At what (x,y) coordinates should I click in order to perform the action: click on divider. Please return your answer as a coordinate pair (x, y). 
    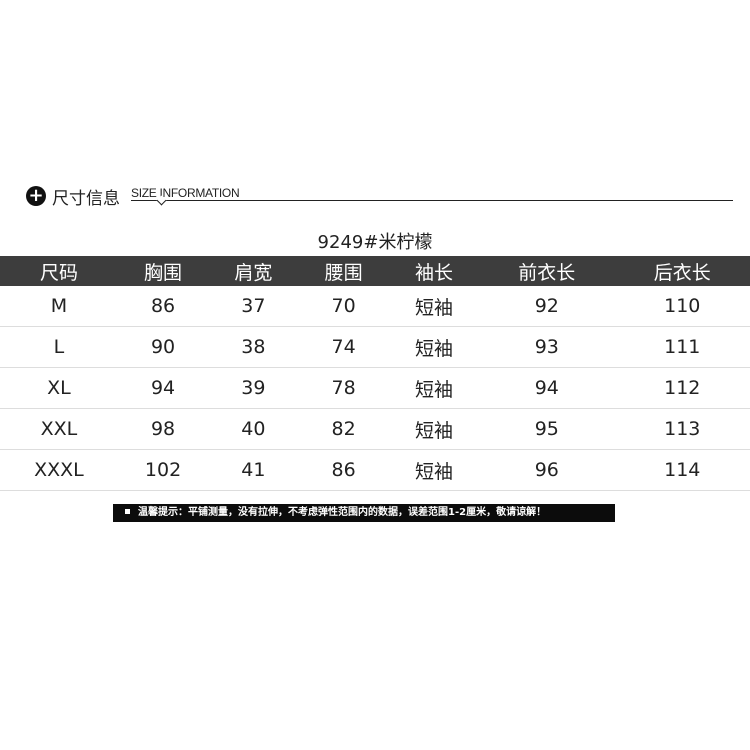
    Looking at the image, I should click on (432, 200).